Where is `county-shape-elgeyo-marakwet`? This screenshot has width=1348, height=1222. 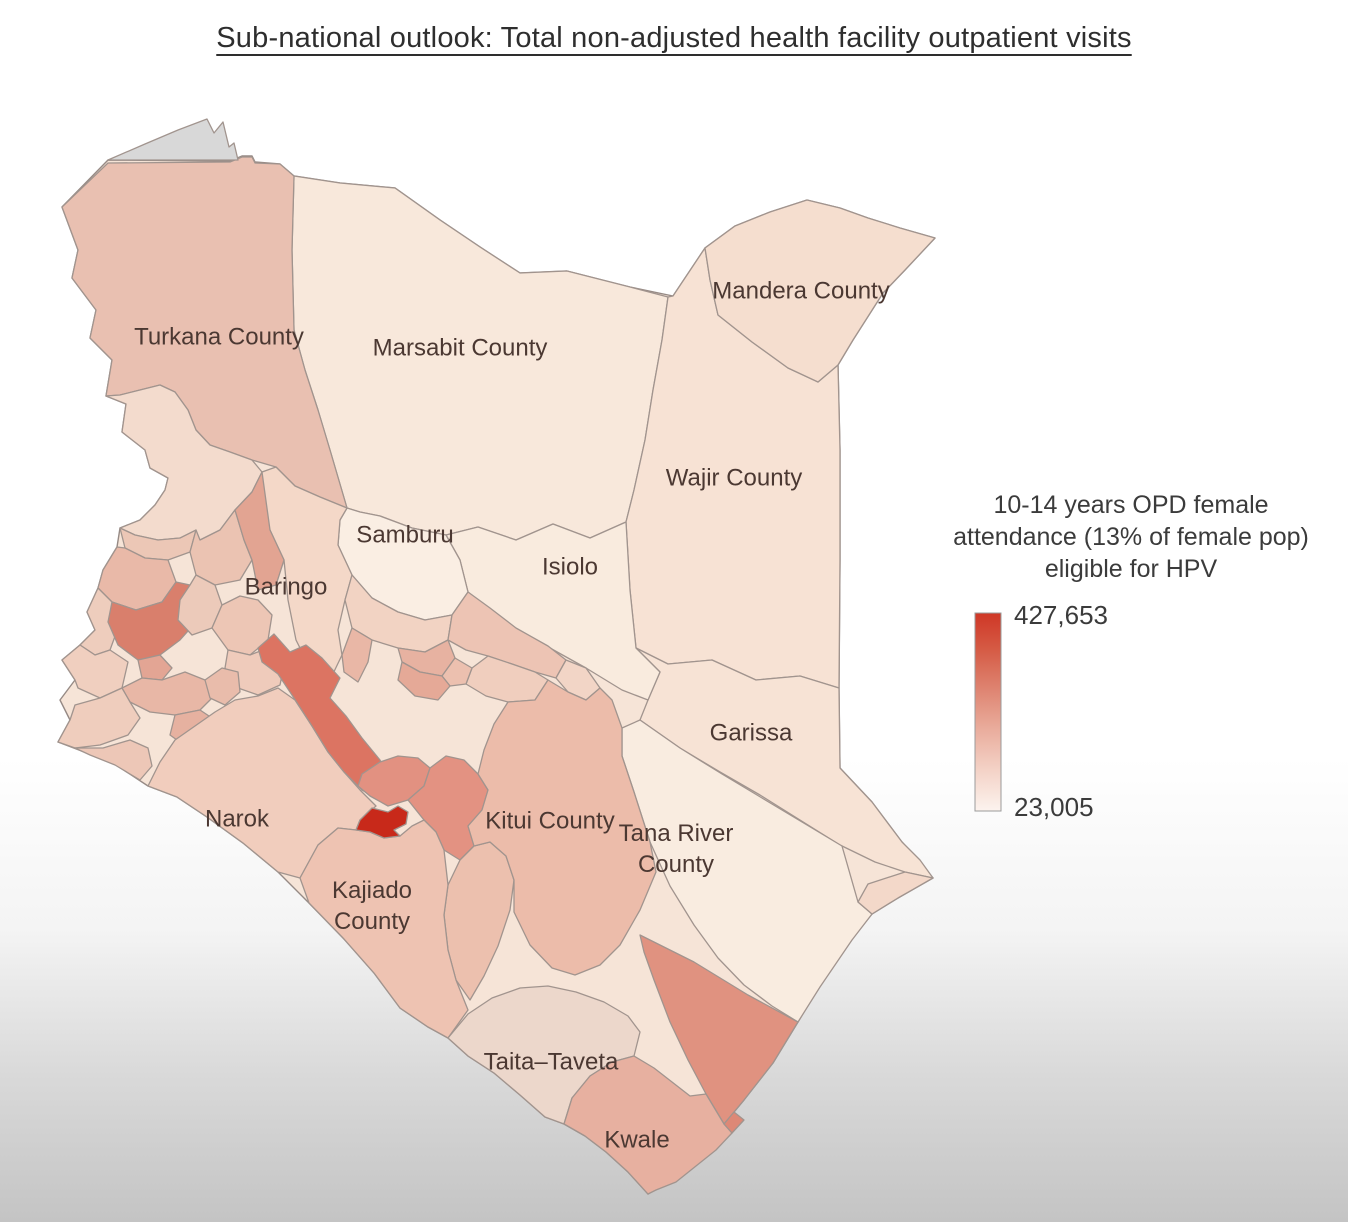 county-shape-elgeyo-marakwet is located at coordinates (259, 531).